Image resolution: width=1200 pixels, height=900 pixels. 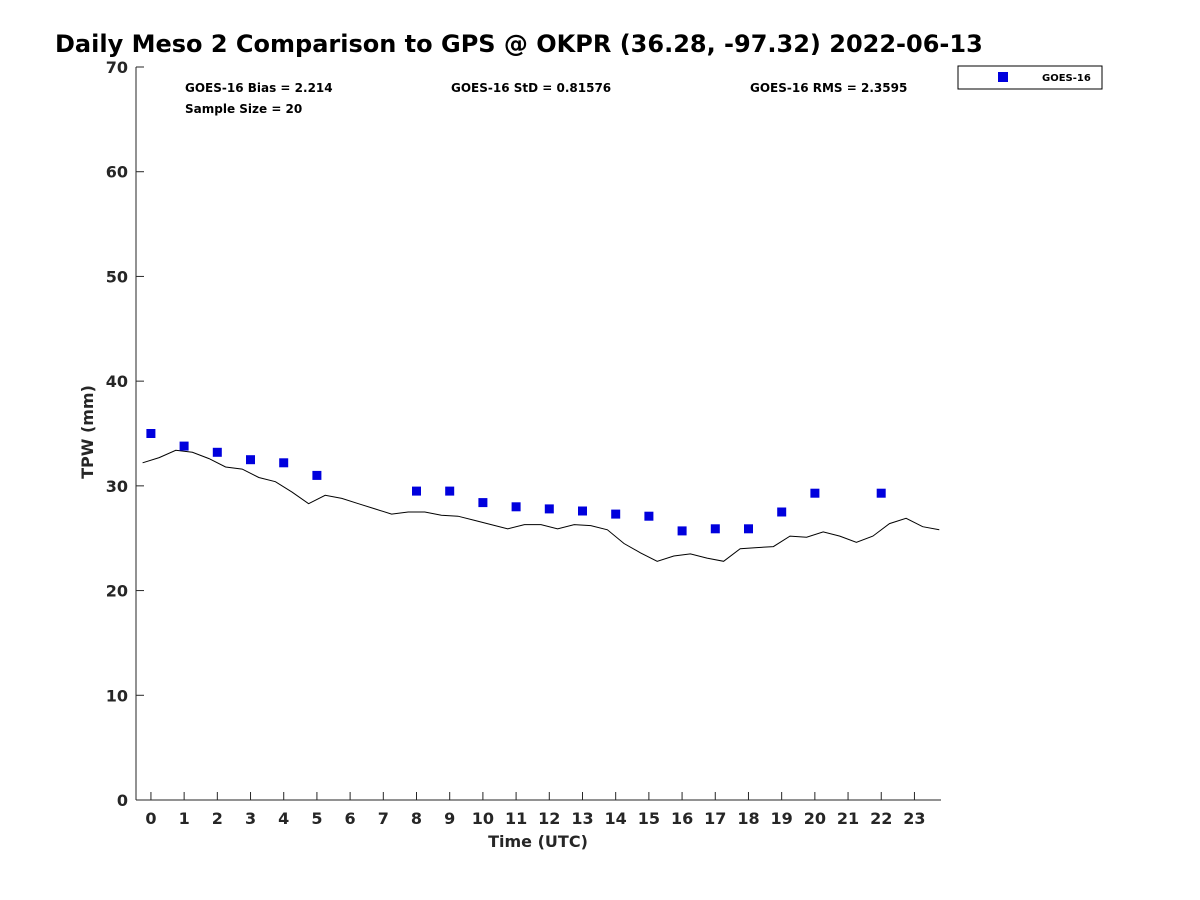 I want to click on legend-marker-goes, so click(x=1003, y=77).